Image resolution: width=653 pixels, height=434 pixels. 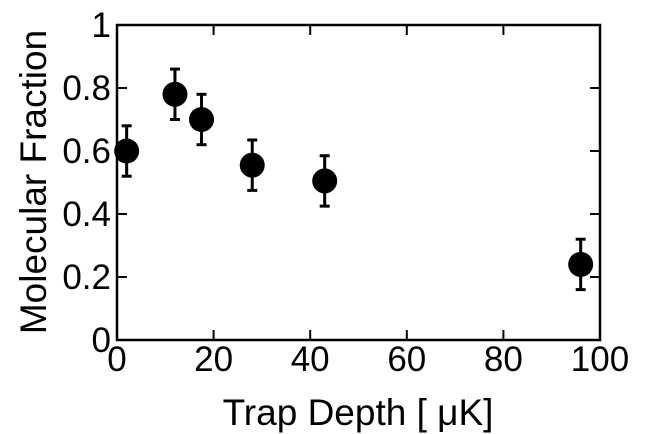 What do you see at coordinates (358, 412) in the screenshot?
I see `x-axis-title: Trap Depth [ μK]` at bounding box center [358, 412].